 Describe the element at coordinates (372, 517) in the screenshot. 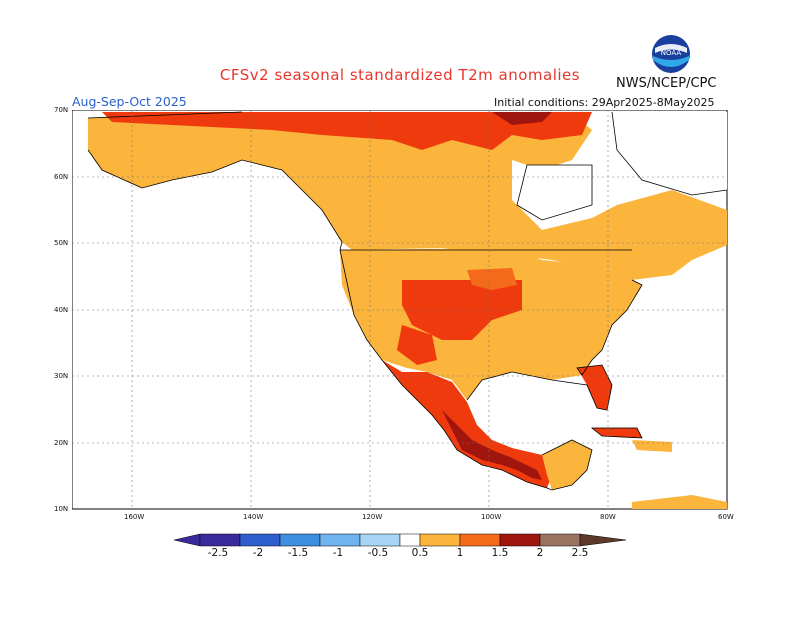

I see `lon-label: 120W` at that location.